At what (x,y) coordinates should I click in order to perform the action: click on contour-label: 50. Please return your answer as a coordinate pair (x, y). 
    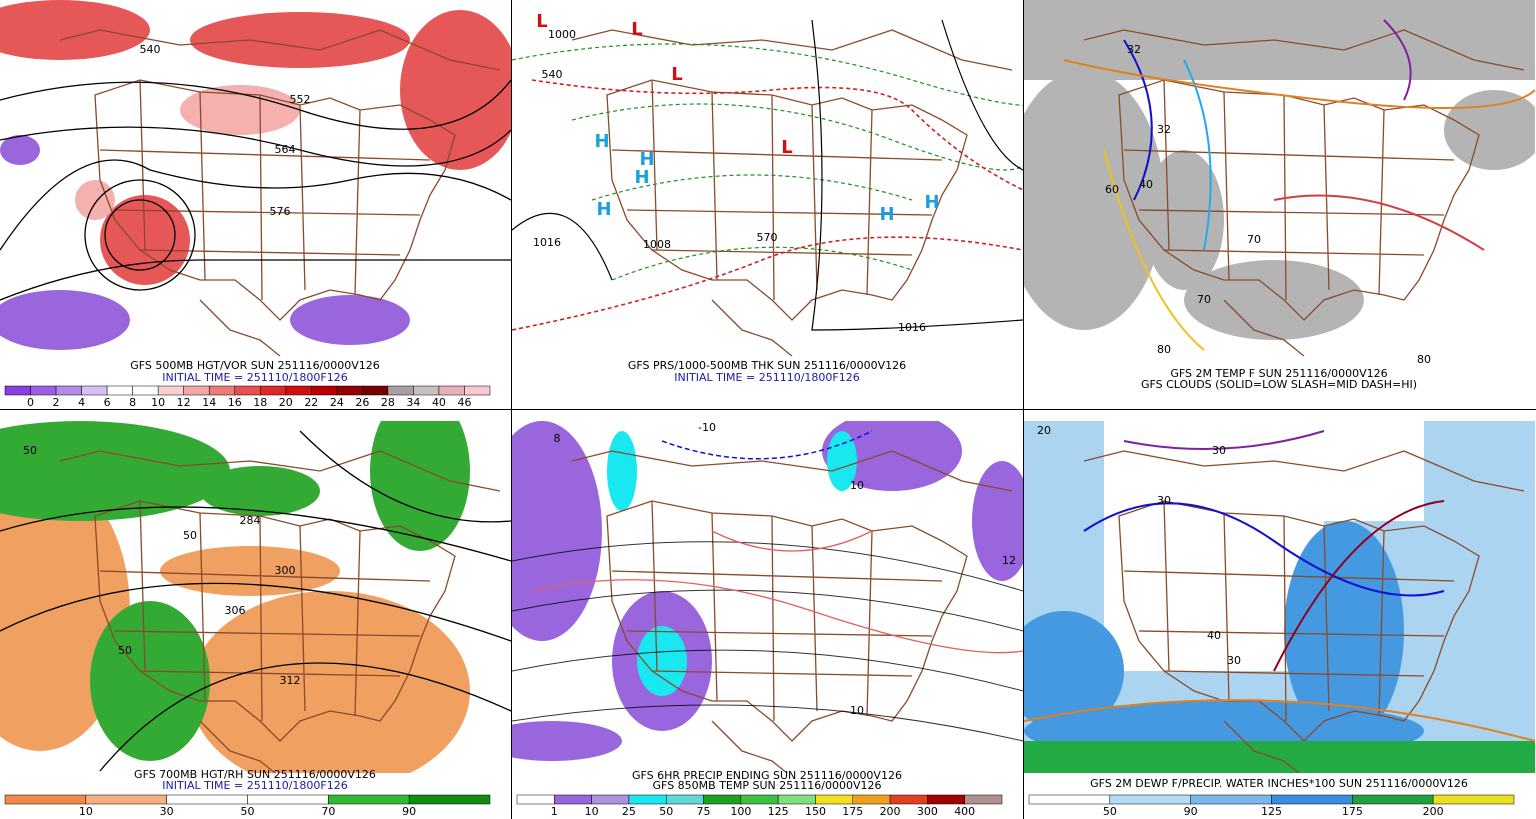
    Looking at the image, I should click on (125, 650).